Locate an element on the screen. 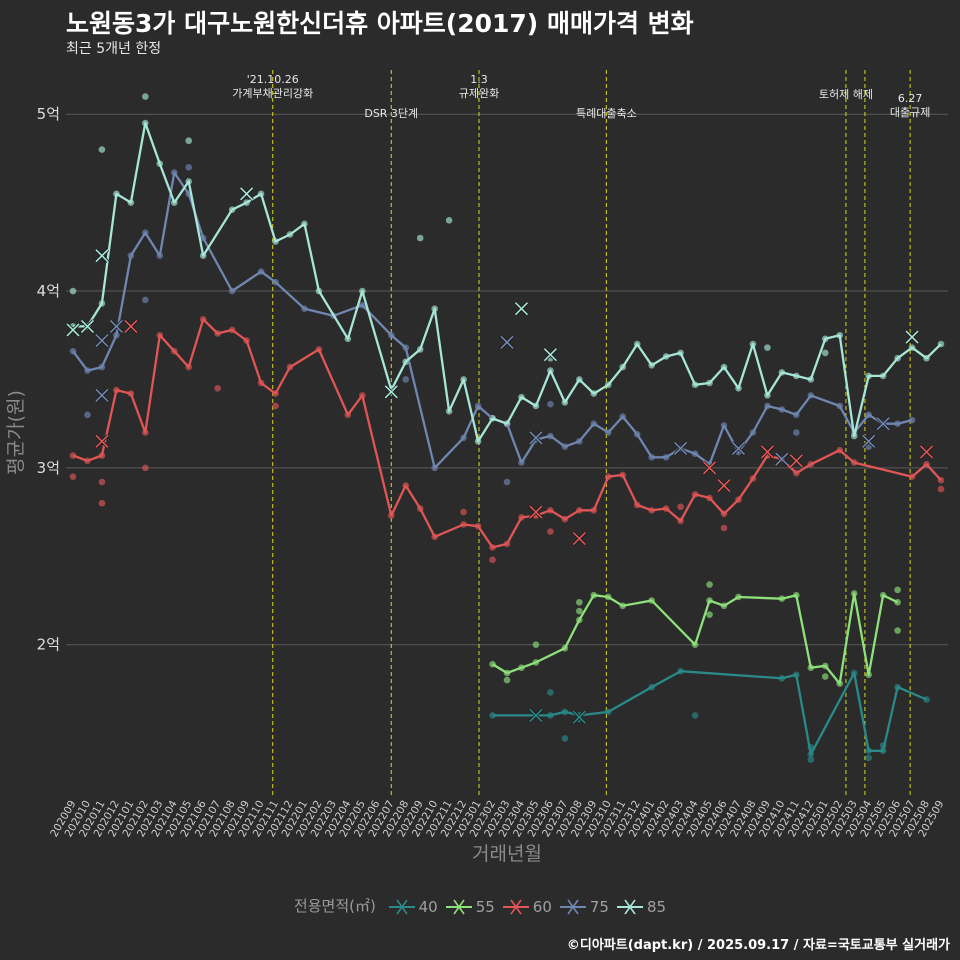 This screenshot has height=960, width=960. event-label: 대출규제 is located at coordinates (910, 112).